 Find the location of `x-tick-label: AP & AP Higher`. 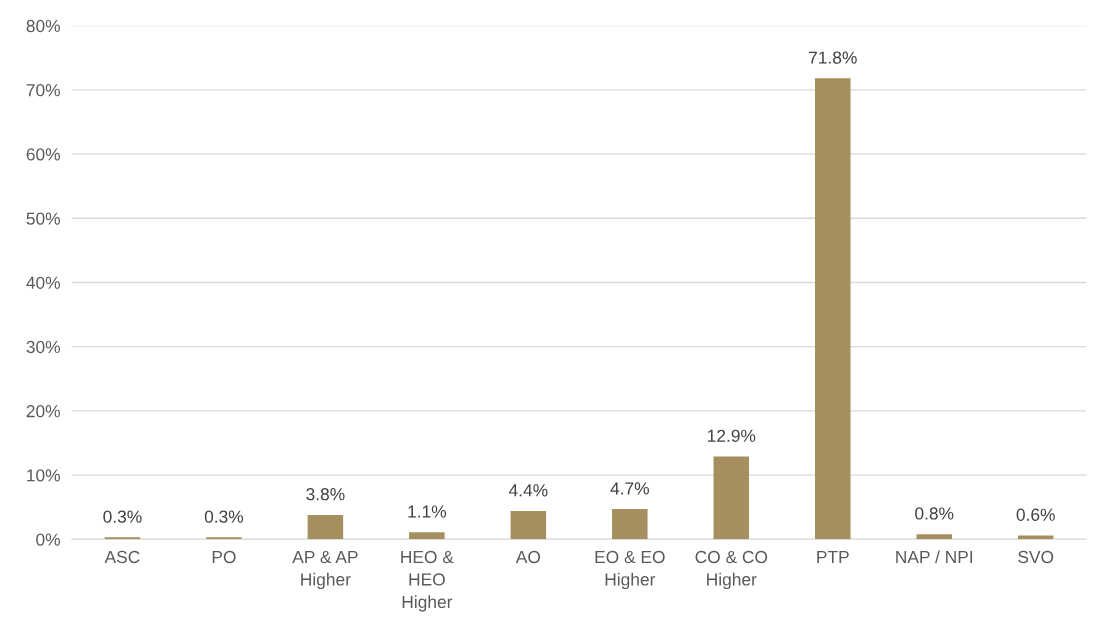

x-tick-label: AP & AP Higher is located at coordinates (325, 570).